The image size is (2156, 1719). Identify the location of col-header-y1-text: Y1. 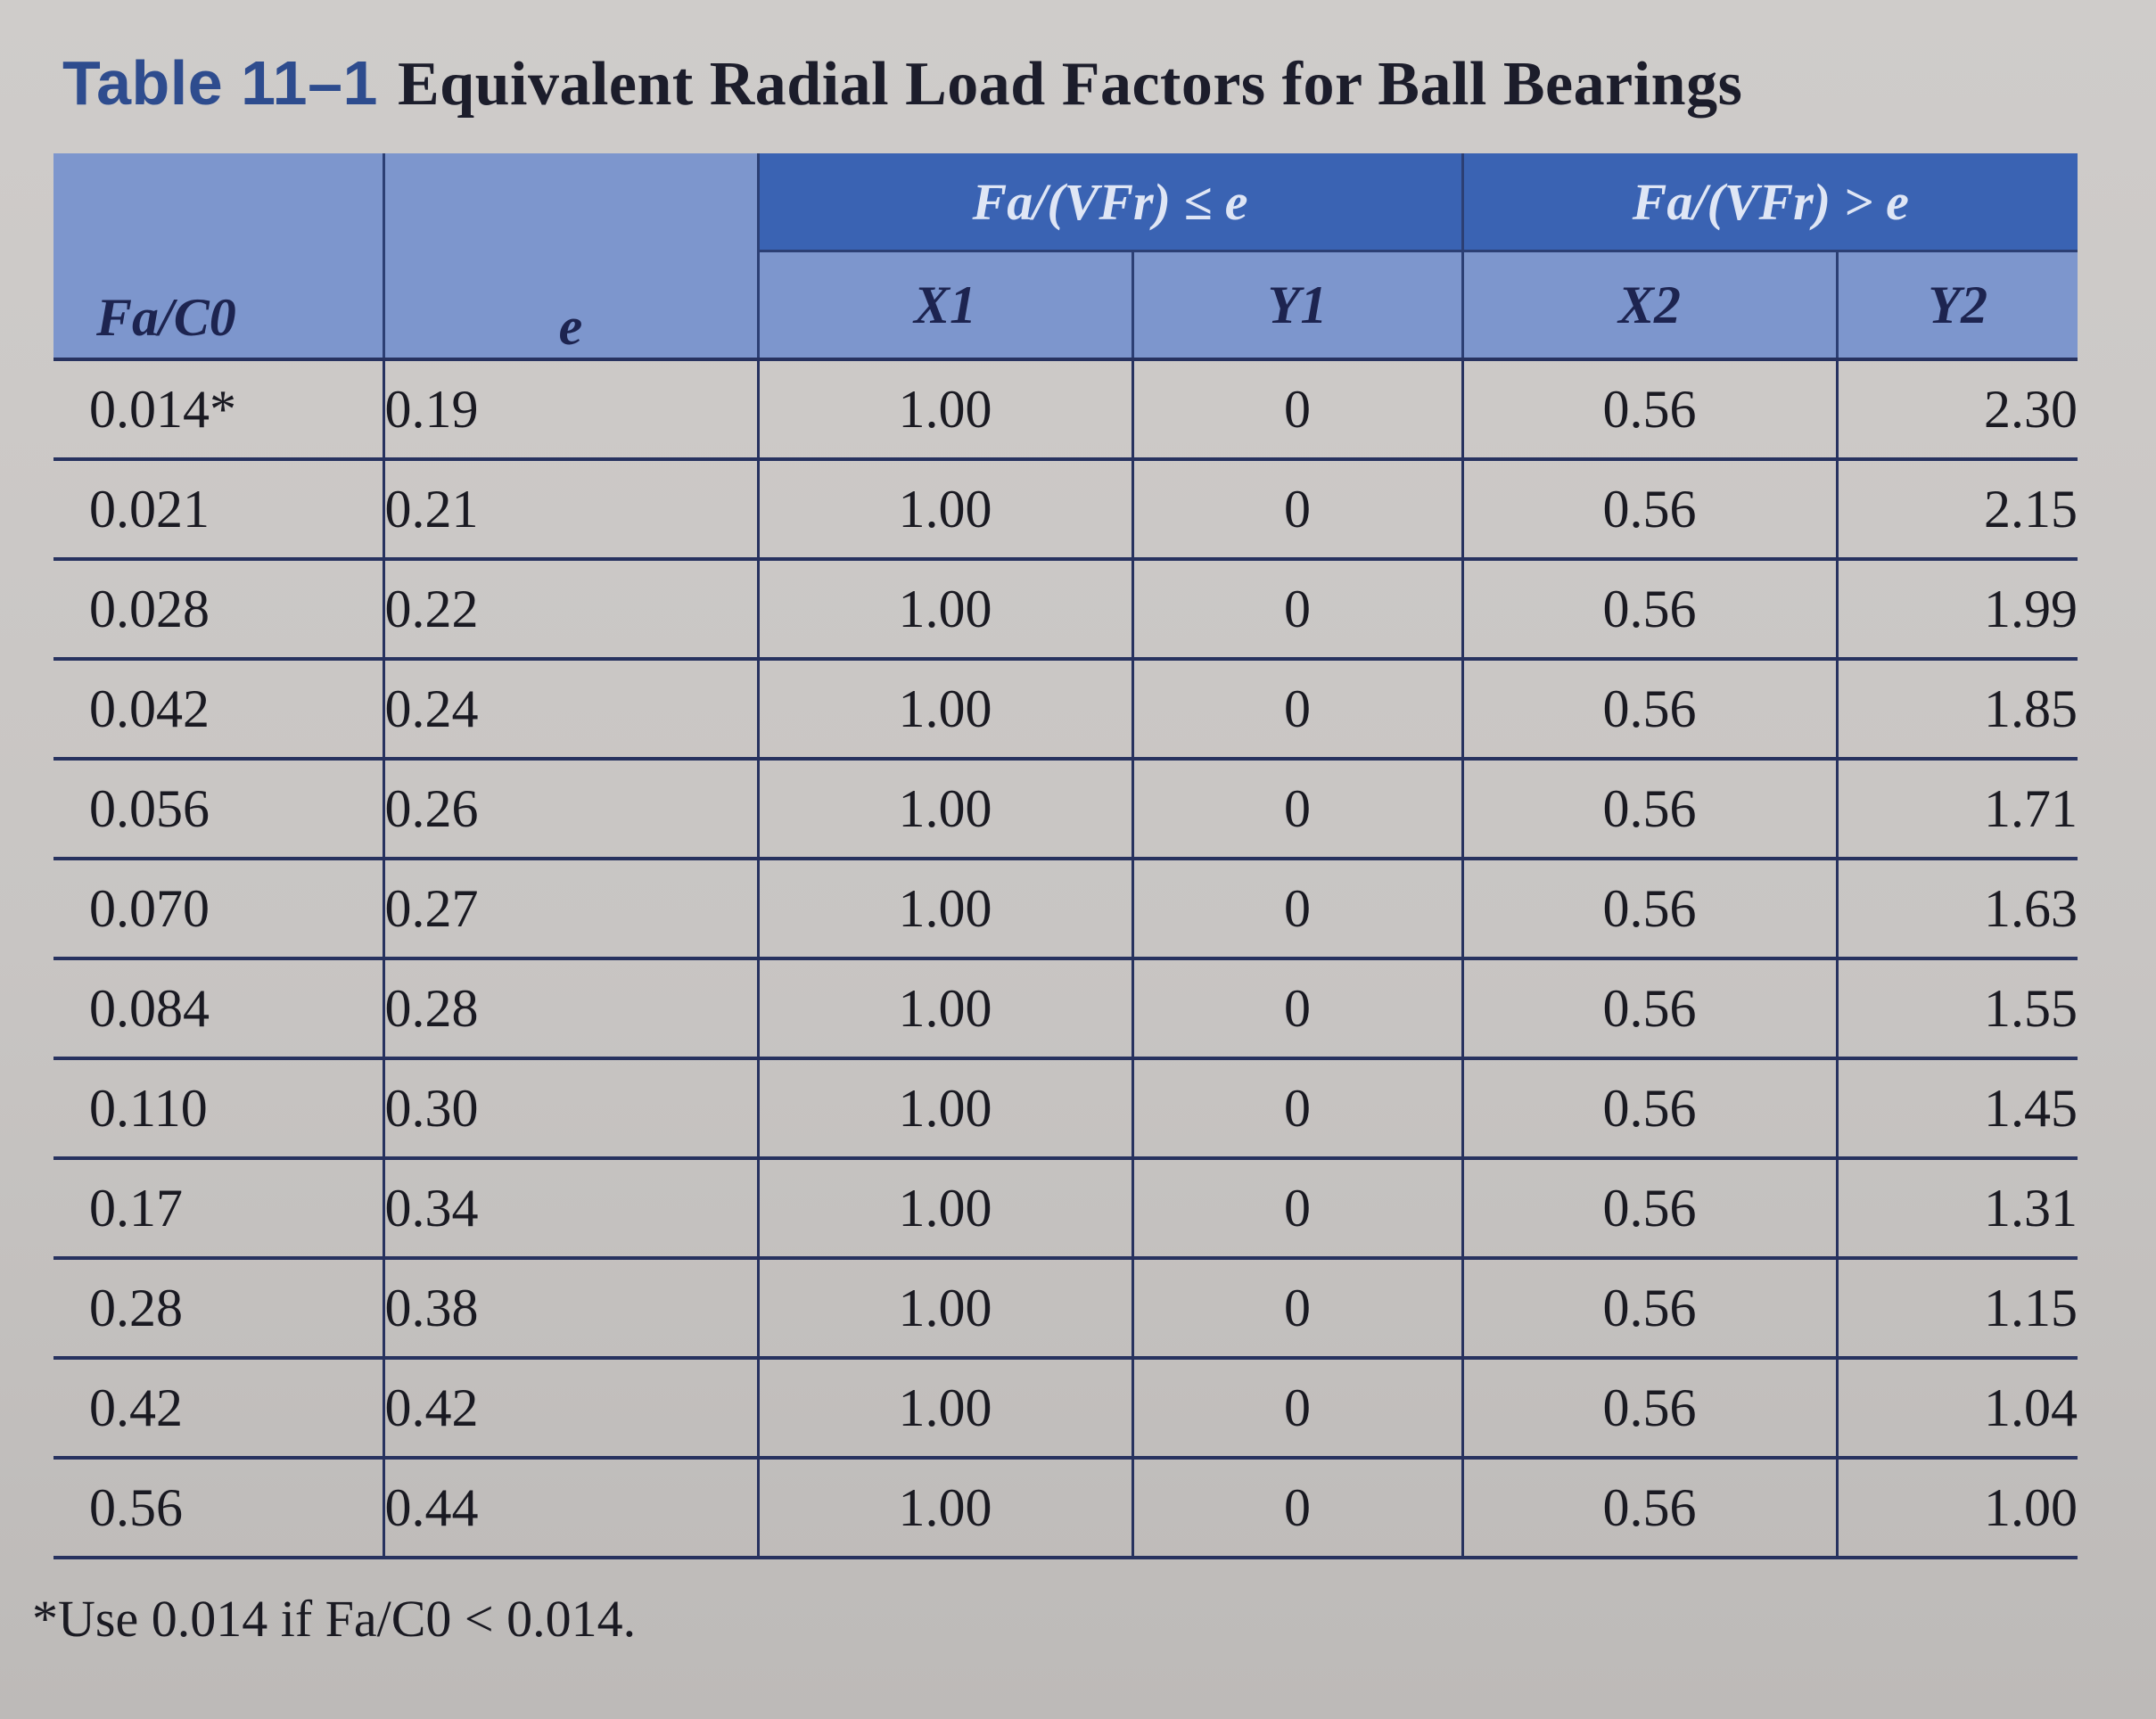
(1297, 304).